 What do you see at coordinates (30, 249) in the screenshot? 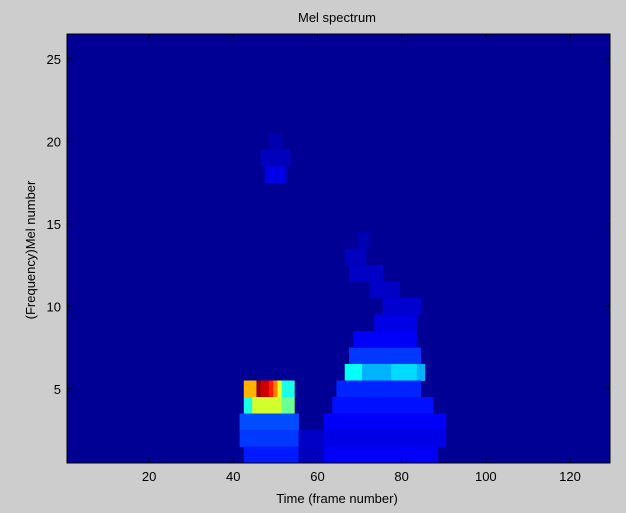
I see `y-axis-label: (Frequency)Mel number` at bounding box center [30, 249].